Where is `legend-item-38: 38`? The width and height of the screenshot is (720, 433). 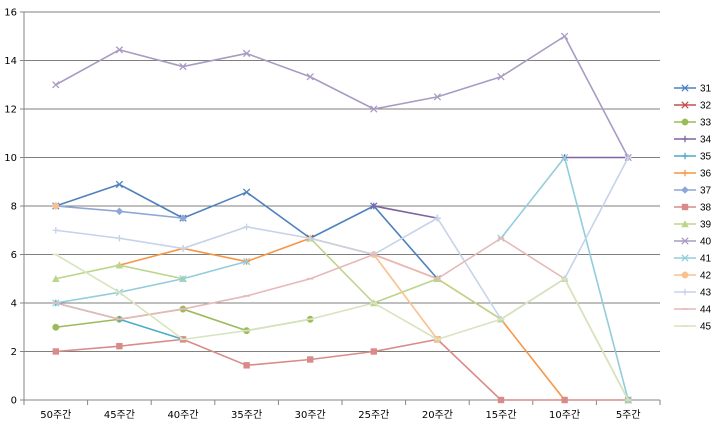
legend-item-38: 38 is located at coordinates (693, 208).